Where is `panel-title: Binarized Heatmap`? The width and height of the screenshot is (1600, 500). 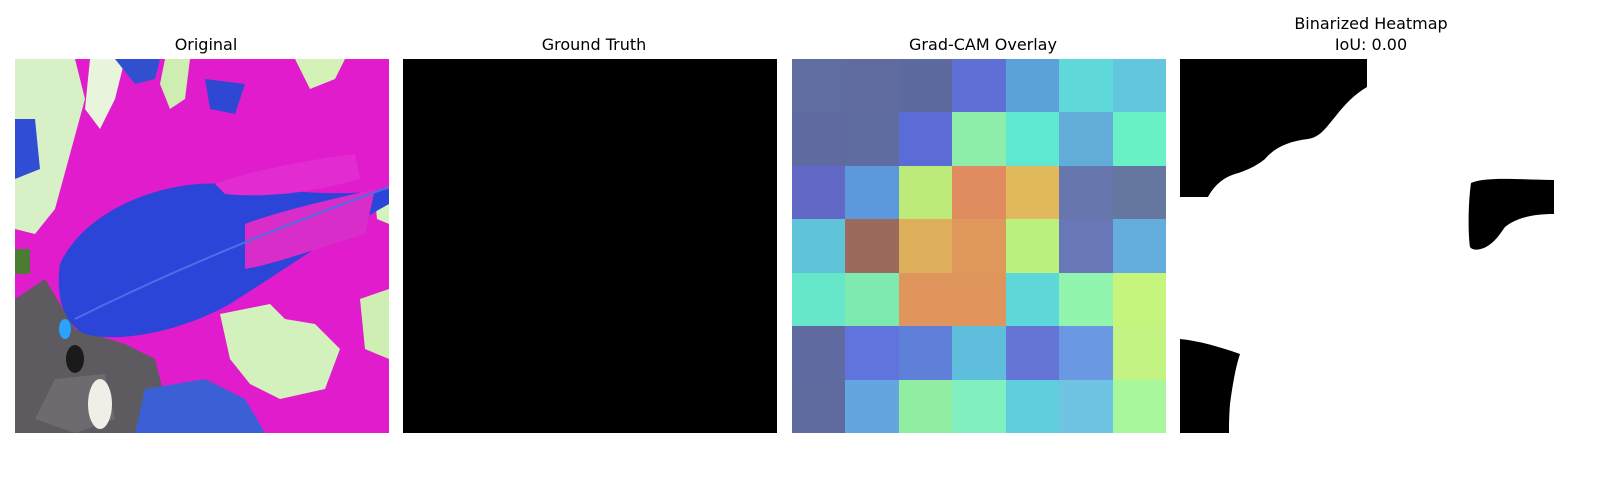 panel-title: Binarized Heatmap is located at coordinates (1371, 23).